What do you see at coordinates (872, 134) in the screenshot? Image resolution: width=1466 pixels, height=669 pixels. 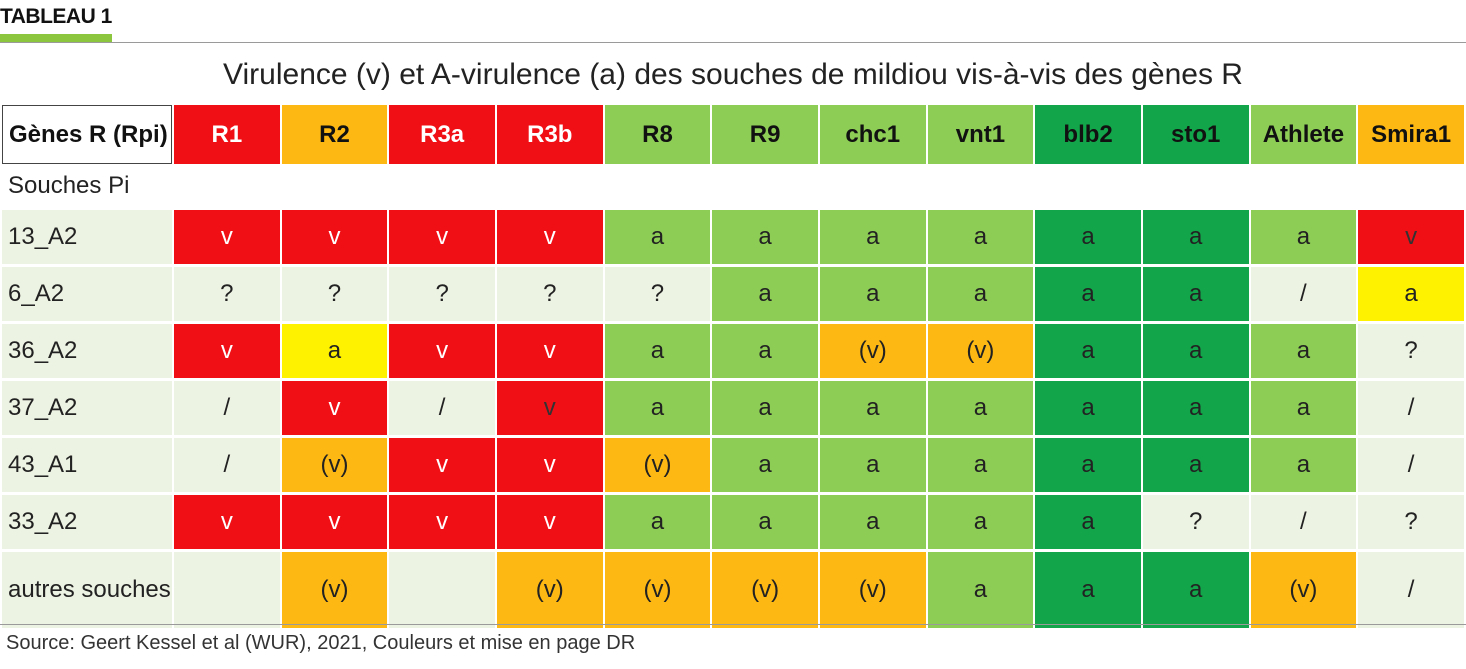 I see `column-header: chc1` at bounding box center [872, 134].